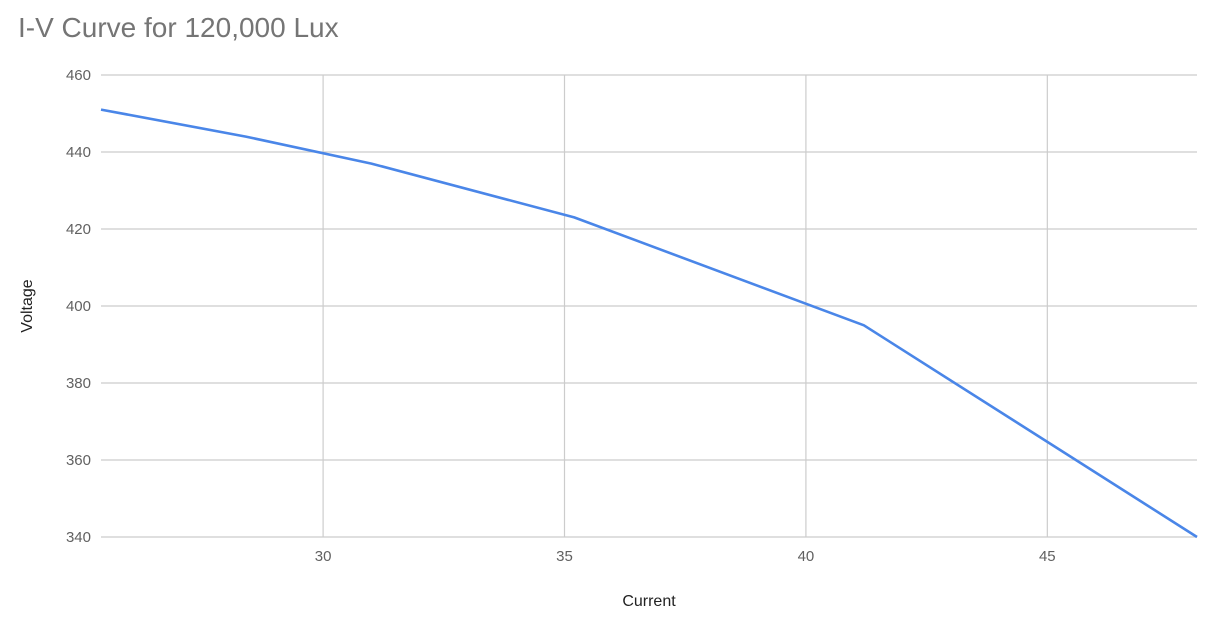  Describe the element at coordinates (27, 305) in the screenshot. I see `y-axis-title: Voltage` at that location.